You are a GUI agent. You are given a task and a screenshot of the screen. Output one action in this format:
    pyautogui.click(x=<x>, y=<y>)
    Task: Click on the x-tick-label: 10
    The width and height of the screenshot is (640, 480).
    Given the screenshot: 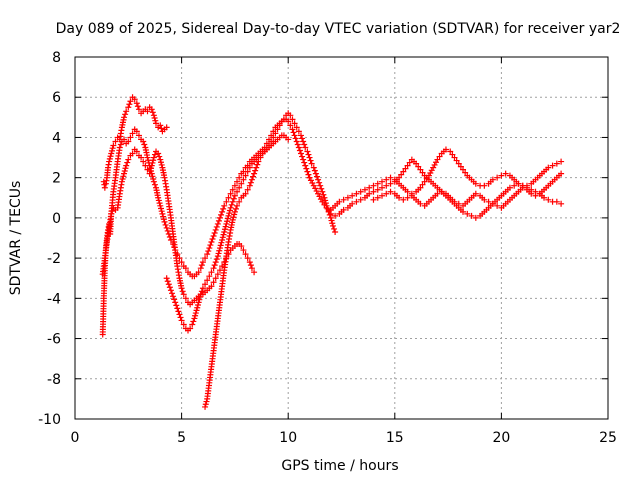 What is the action you would take?
    pyautogui.click(x=288, y=438)
    